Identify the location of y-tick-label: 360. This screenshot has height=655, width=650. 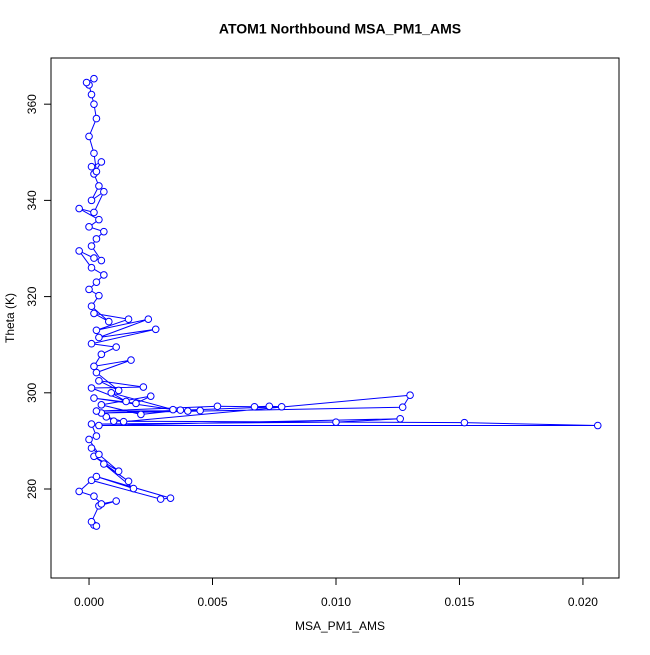
(32, 104).